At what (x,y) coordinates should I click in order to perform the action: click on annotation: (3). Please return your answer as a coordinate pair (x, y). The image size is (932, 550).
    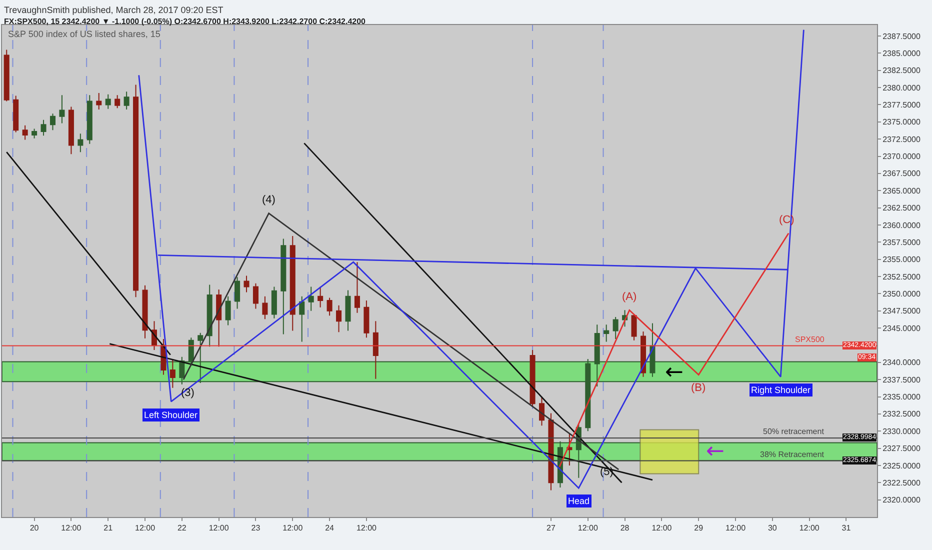
    Looking at the image, I should click on (187, 393).